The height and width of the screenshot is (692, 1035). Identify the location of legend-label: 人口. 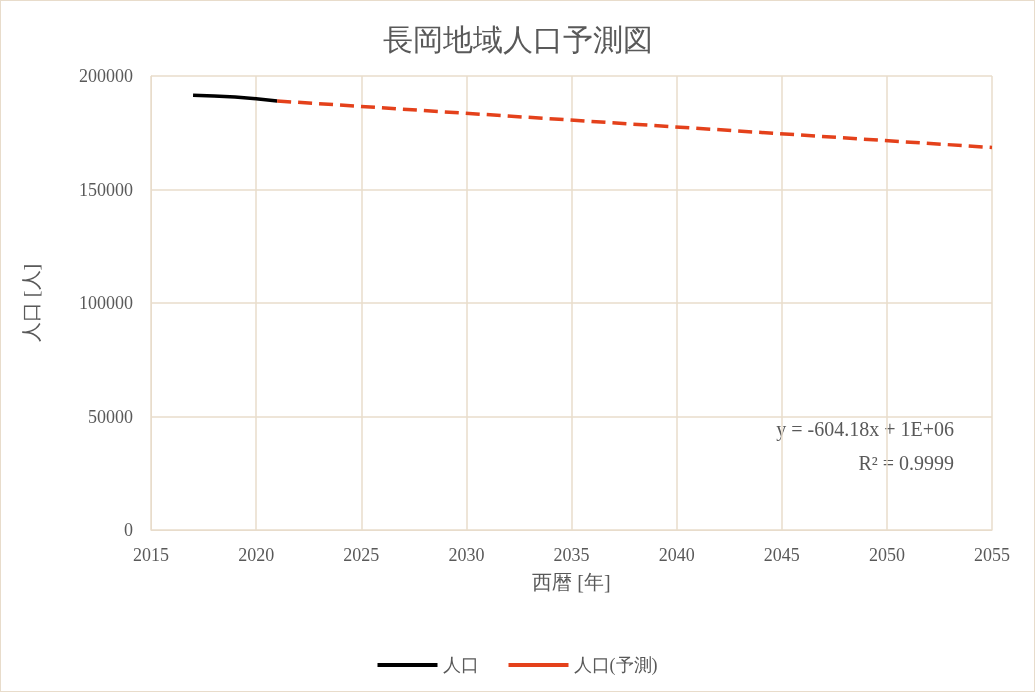
(460, 665).